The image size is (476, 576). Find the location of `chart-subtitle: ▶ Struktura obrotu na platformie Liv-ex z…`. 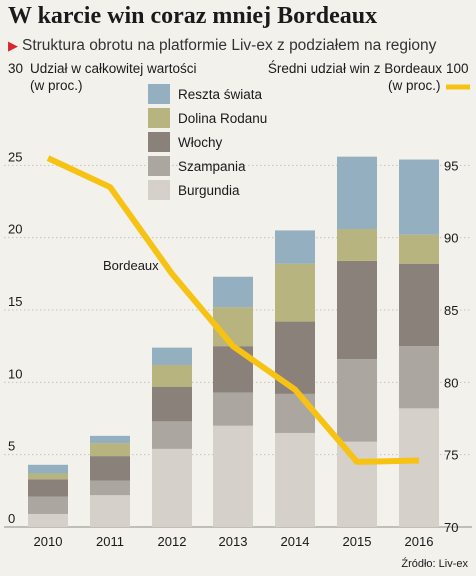

chart-subtitle: ▶ Struktura obrotu na platformie Liv-ex z… is located at coordinates (222, 46).